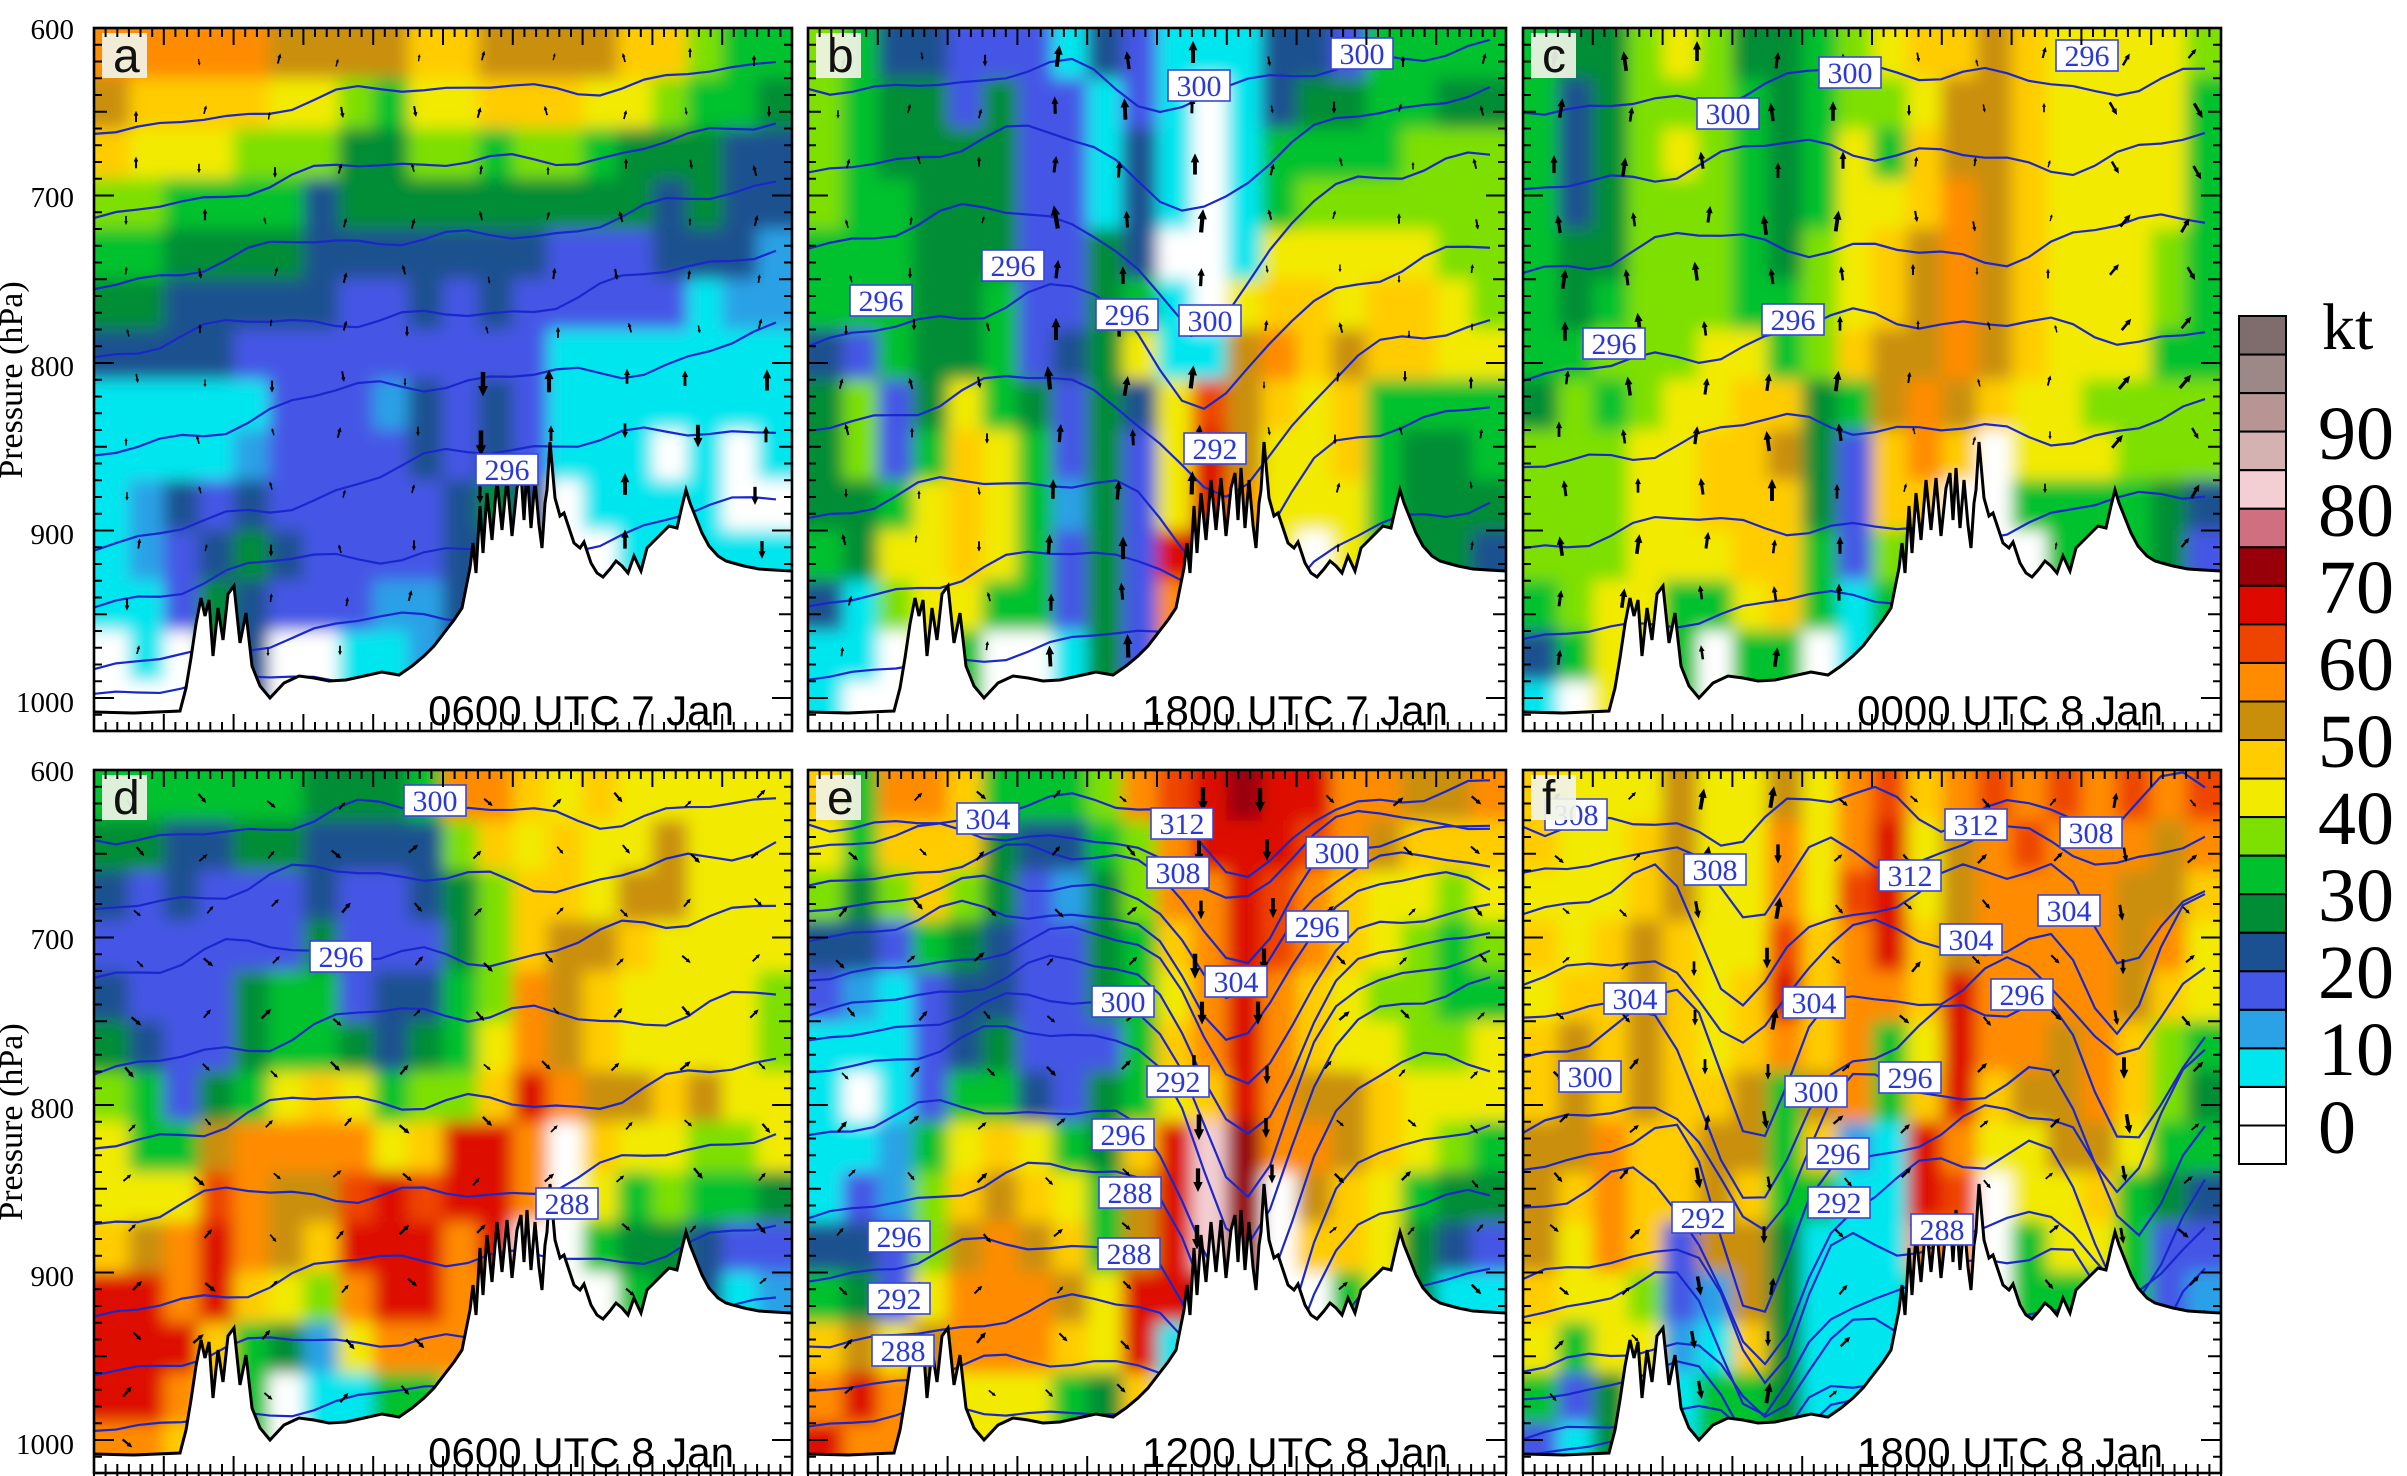  What do you see at coordinates (2356, 819) in the screenshot?
I see `svg-text: 40` at bounding box center [2356, 819].